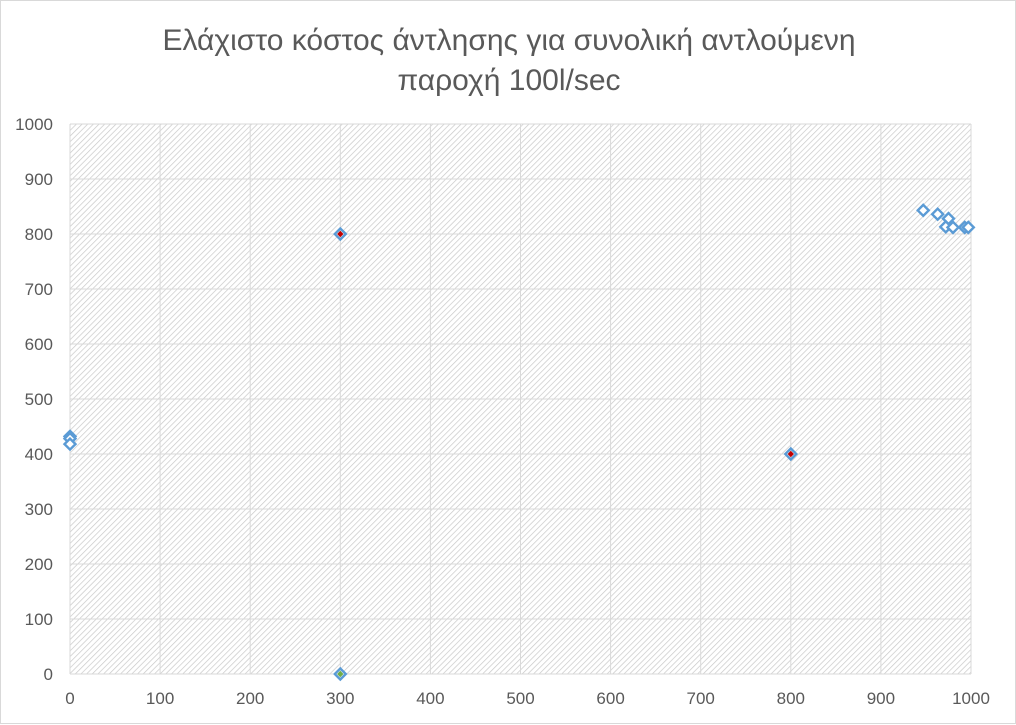 The height and width of the screenshot is (725, 1016). What do you see at coordinates (39, 454) in the screenshot?
I see `y-tick-label: 400` at bounding box center [39, 454].